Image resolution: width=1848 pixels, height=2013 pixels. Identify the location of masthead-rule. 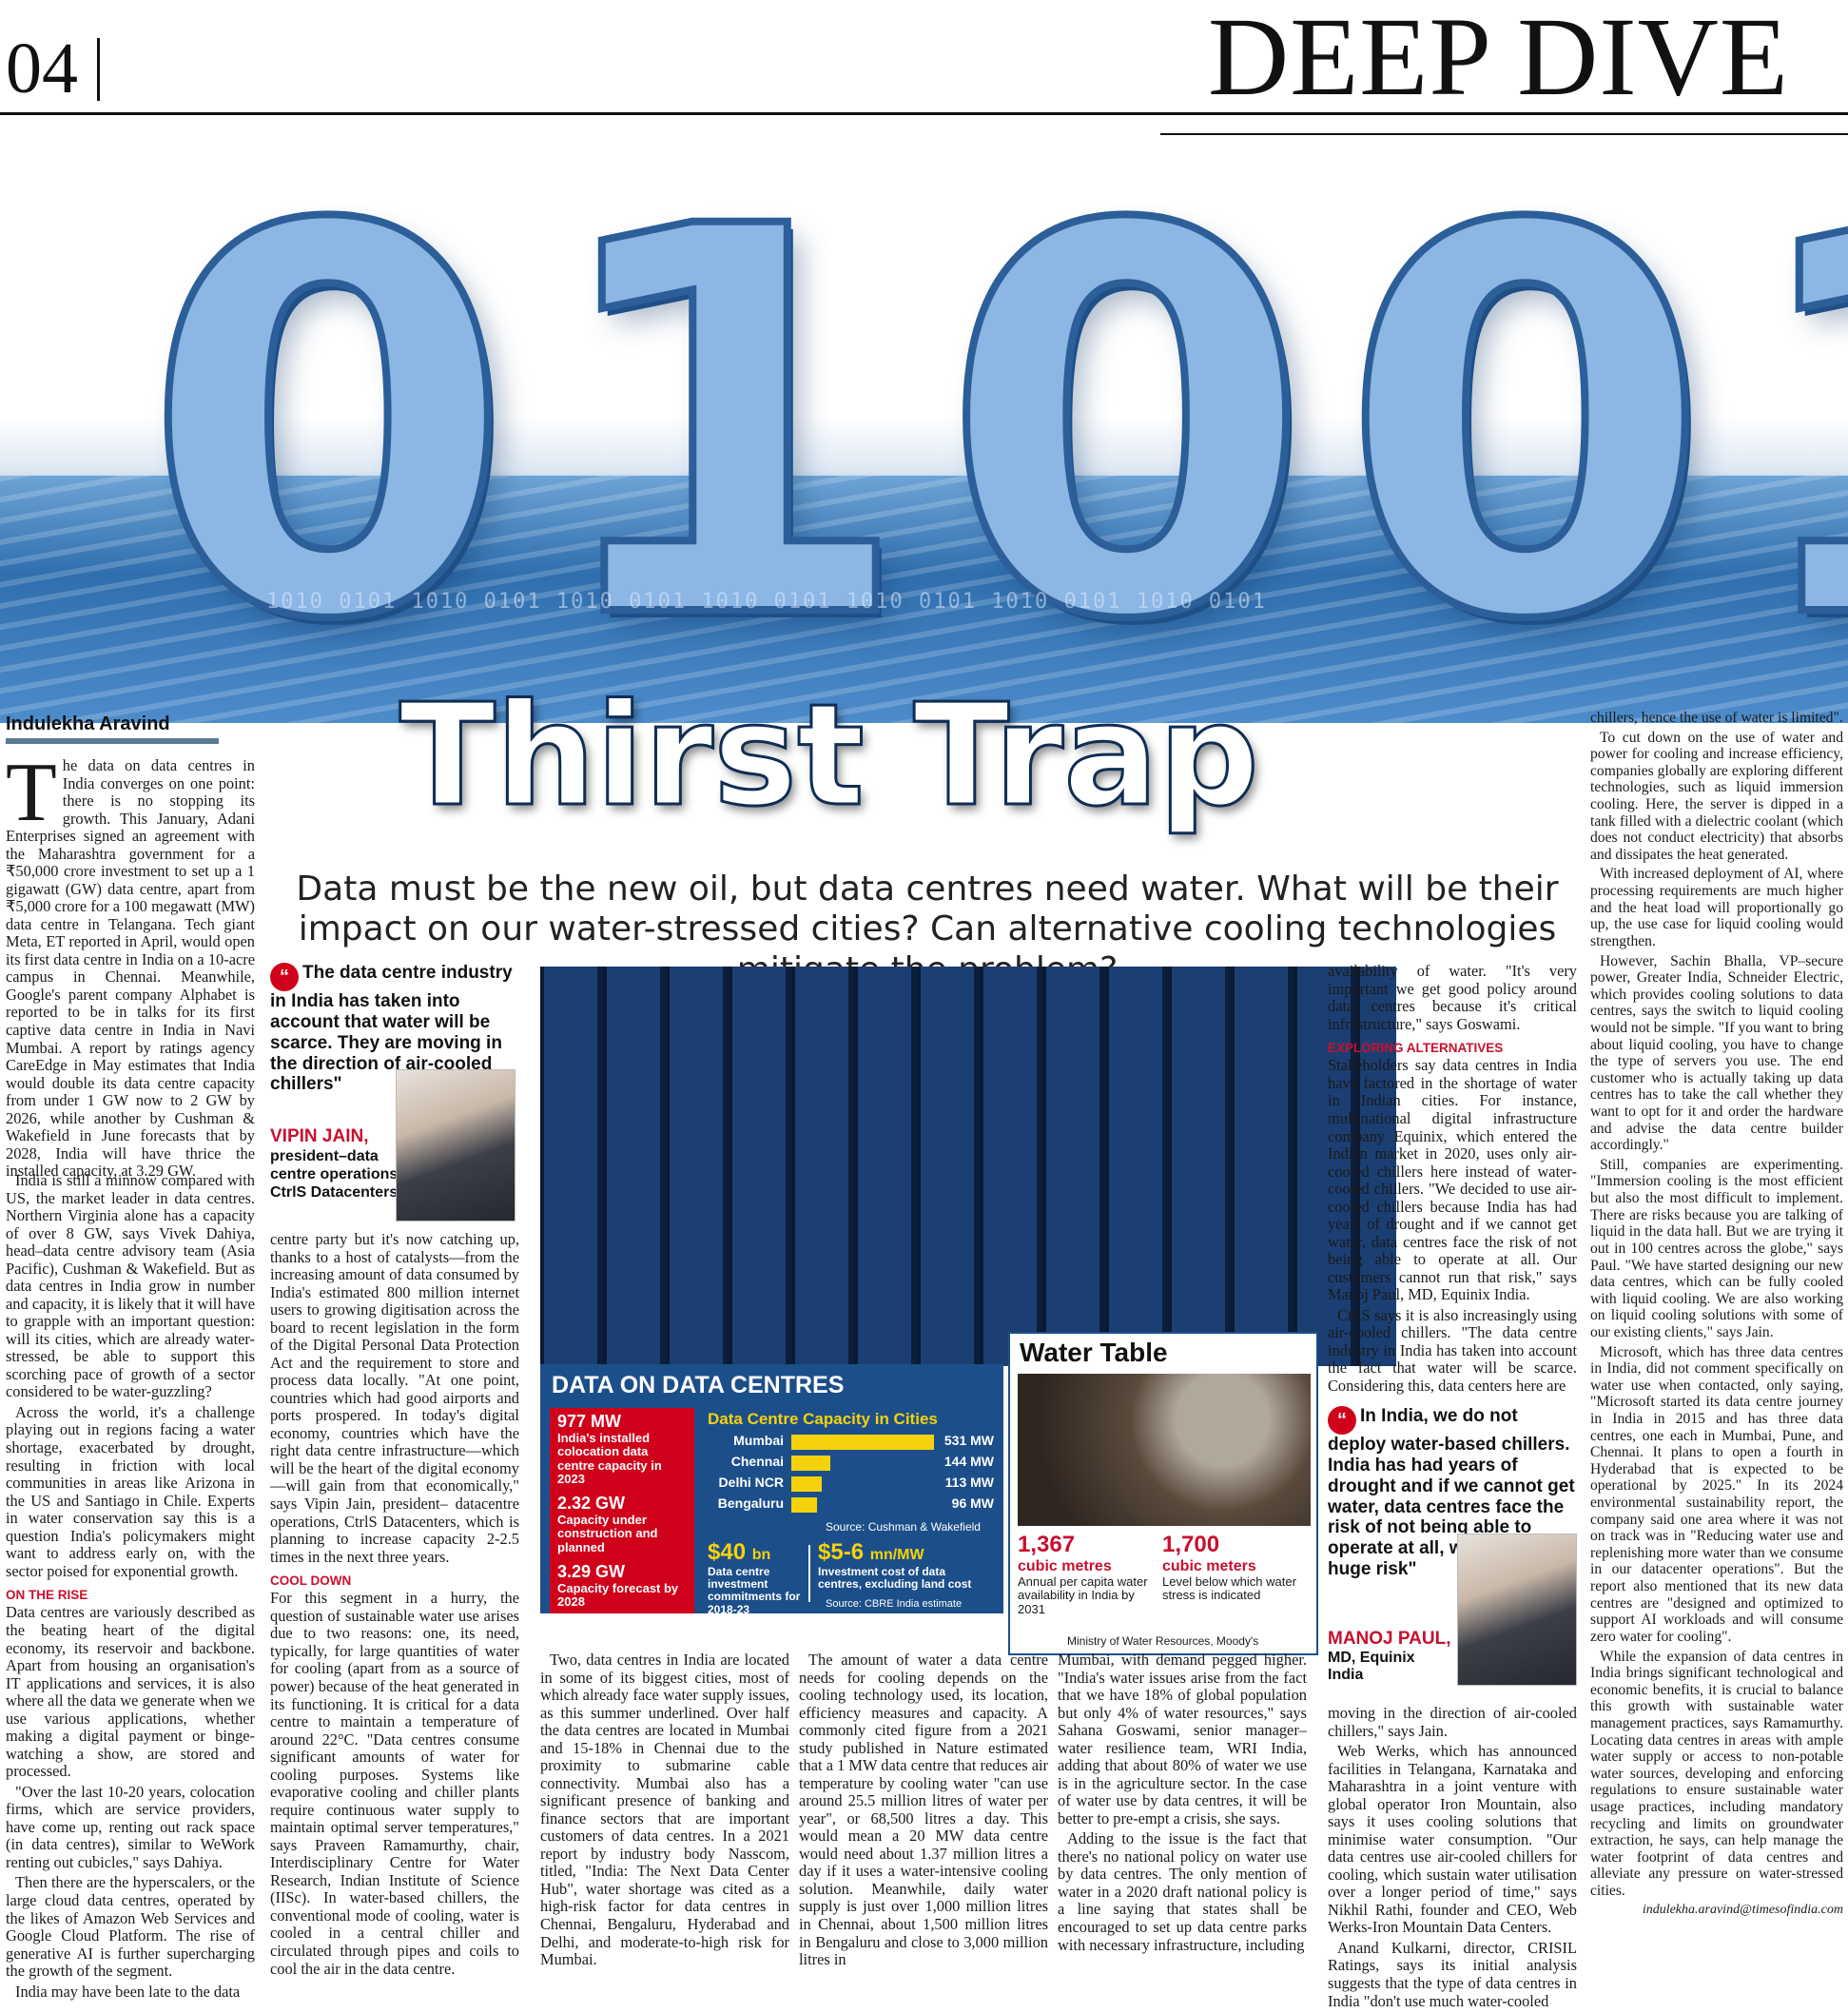
(924, 113).